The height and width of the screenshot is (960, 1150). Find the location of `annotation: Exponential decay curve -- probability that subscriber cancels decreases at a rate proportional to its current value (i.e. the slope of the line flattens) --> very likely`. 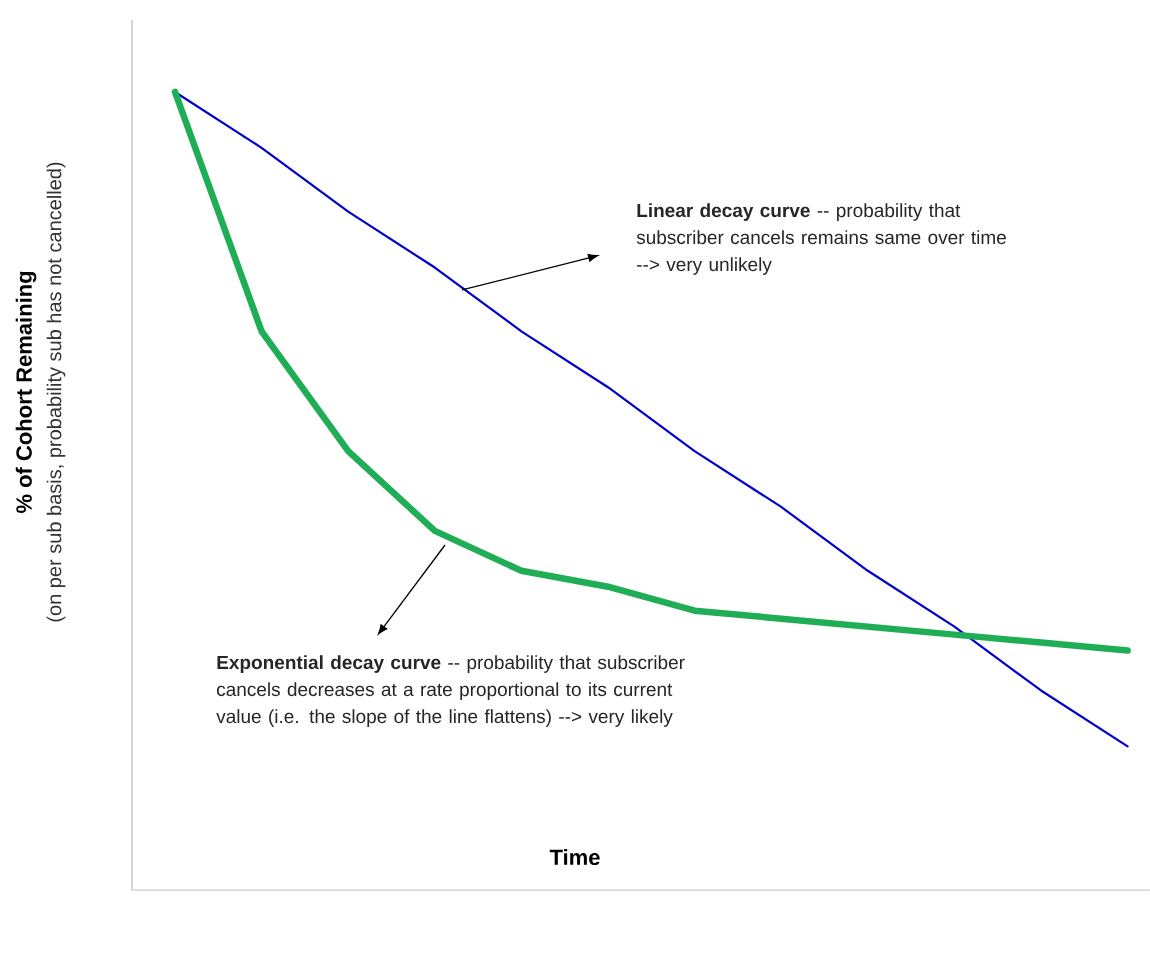

annotation: Exponential decay curve -- probability that subscriber cancels decreases at a rate proportional to its current value (i.e. the slope of the line flattens) --> very likely is located at coordinates (450, 691).